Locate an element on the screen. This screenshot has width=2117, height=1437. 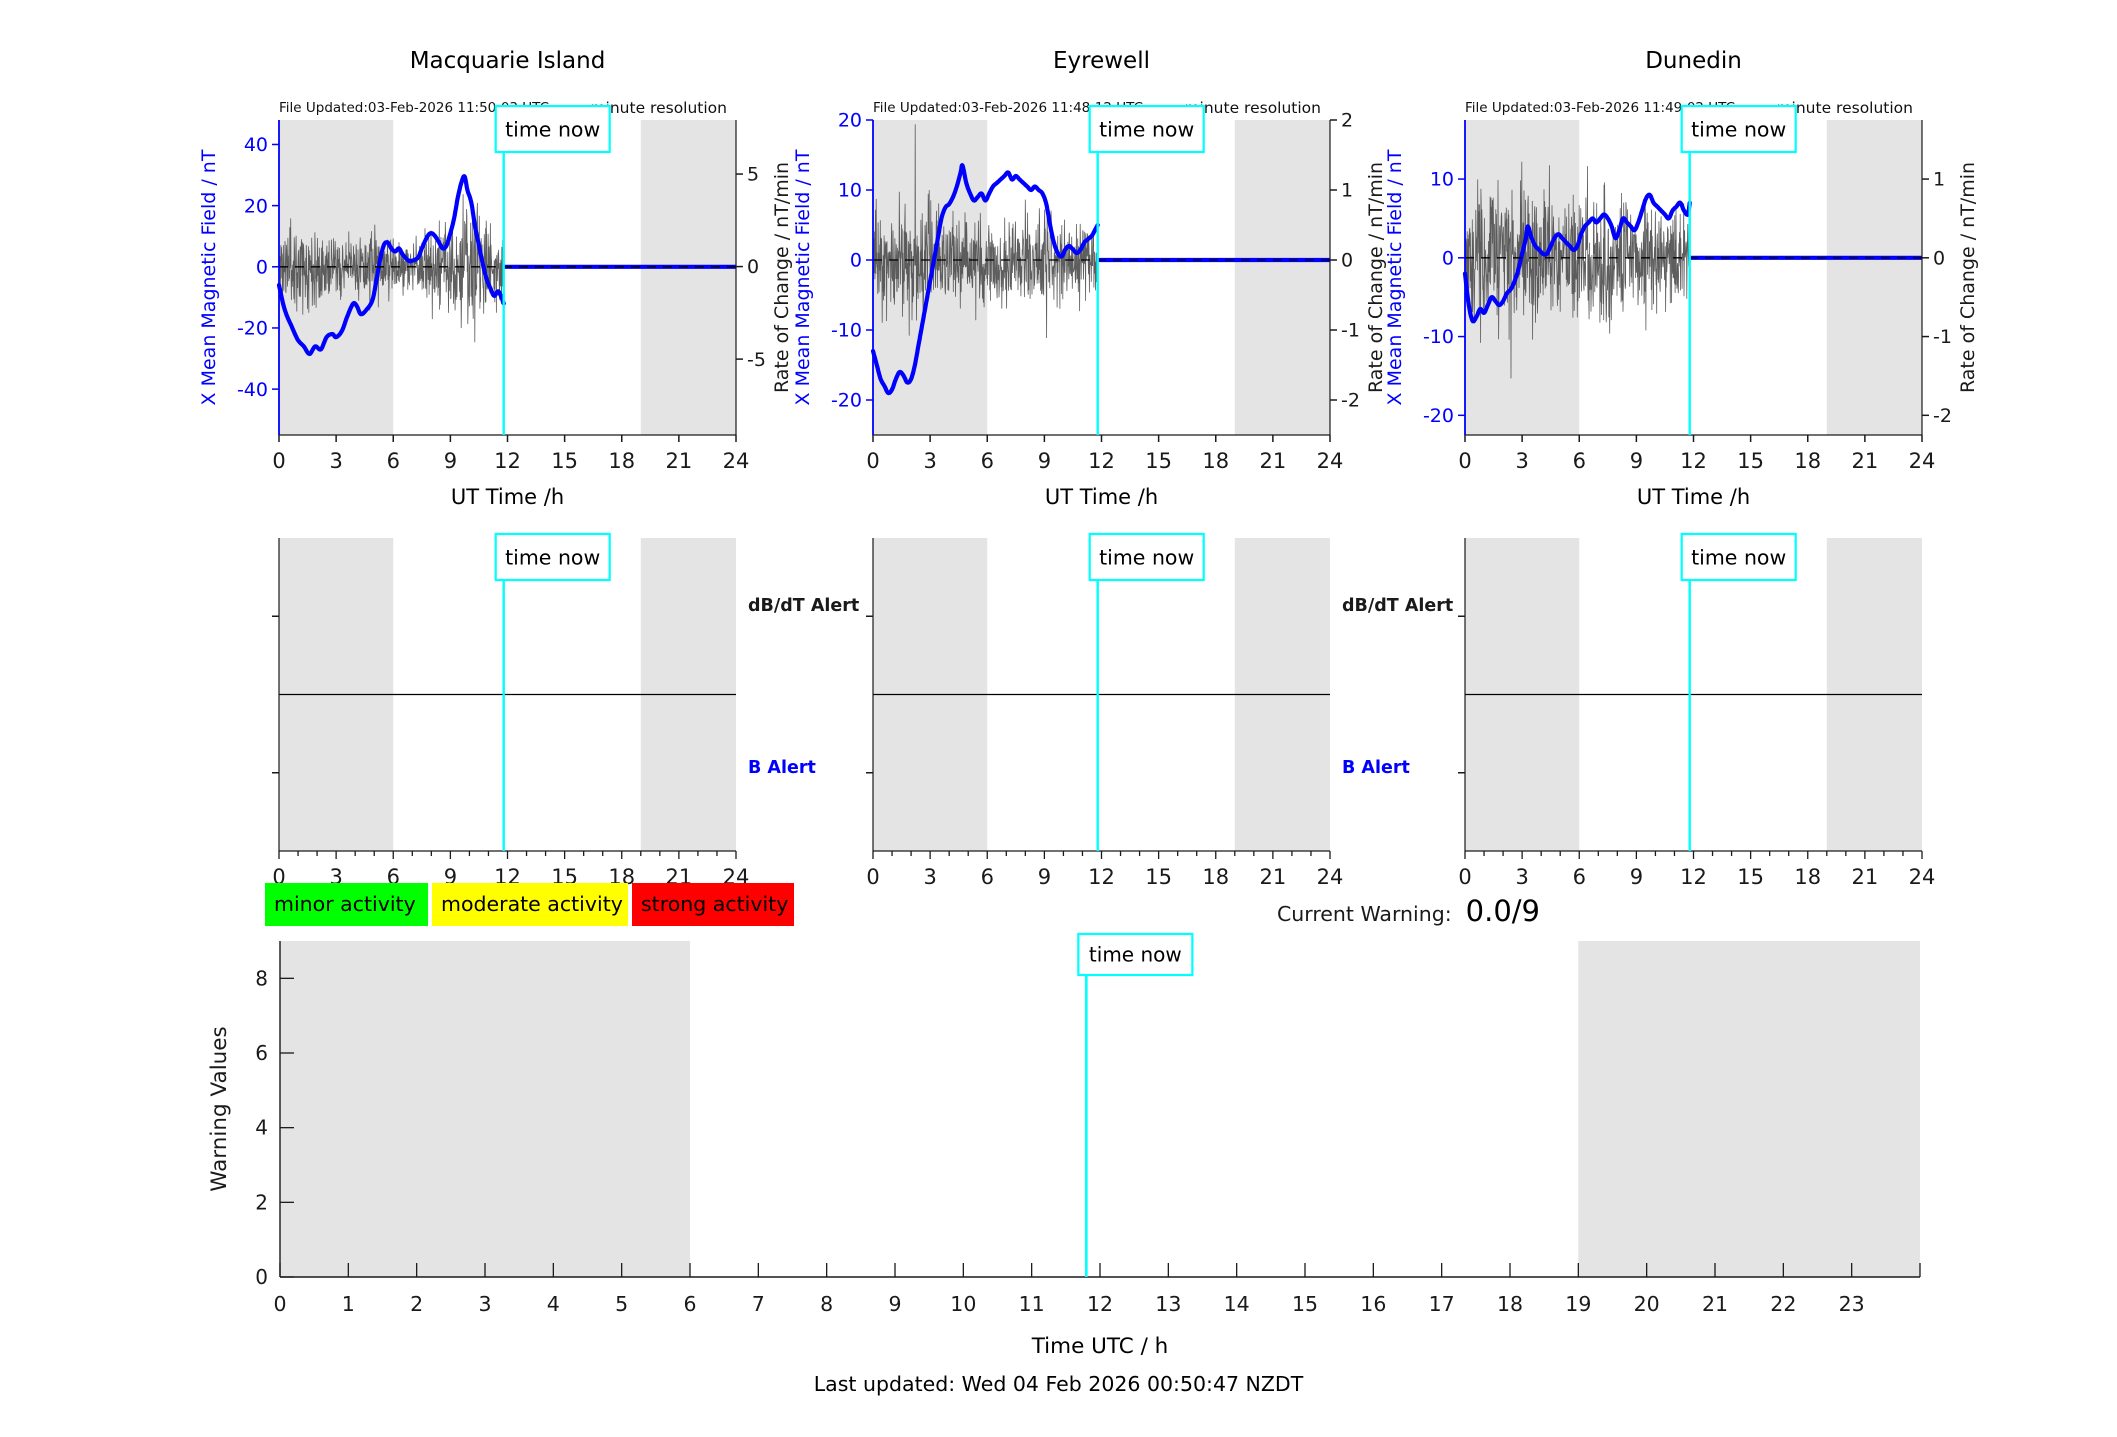
eyrewell-left-axis-label: X Mean Magnetic Field / nT is located at coordinates (803, 277).